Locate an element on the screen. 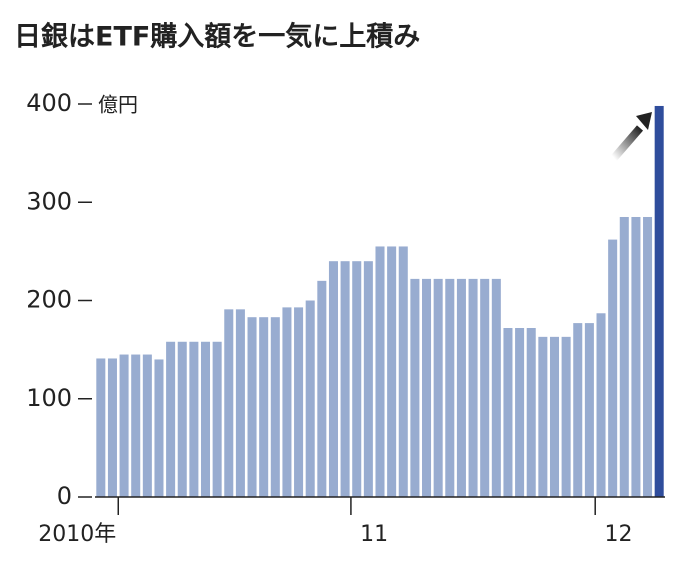 Image resolution: width=680 pixels, height=566 pixels. arrow is located at coordinates (631, 136).